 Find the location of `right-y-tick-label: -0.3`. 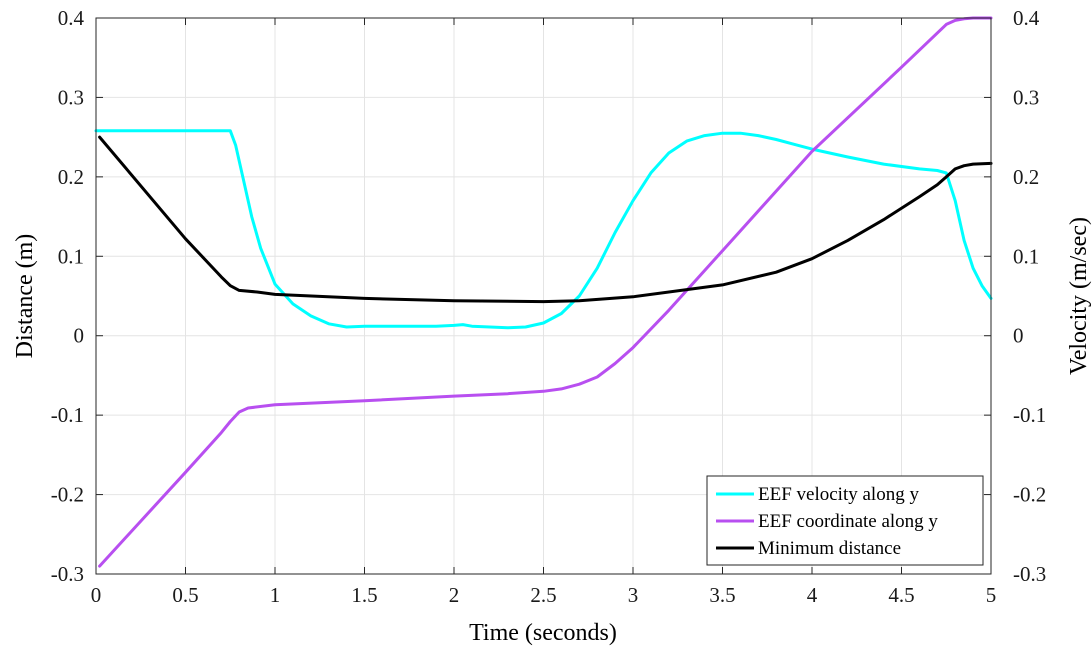

right-y-tick-label: -0.3 is located at coordinates (1029, 574).